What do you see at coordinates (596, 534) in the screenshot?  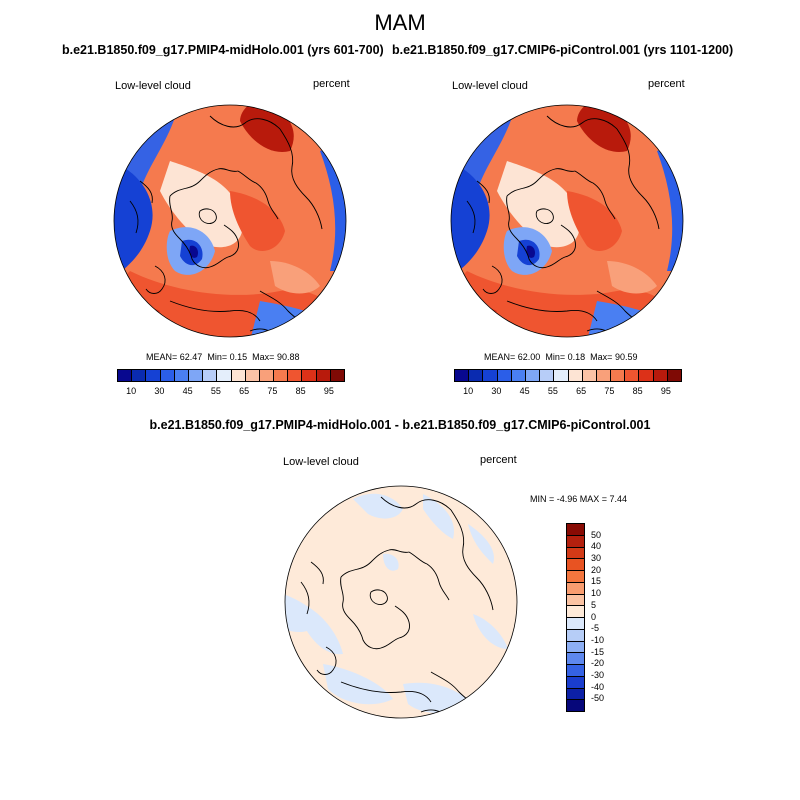 I see `diff-colorbar-tick-label: 50` at bounding box center [596, 534].